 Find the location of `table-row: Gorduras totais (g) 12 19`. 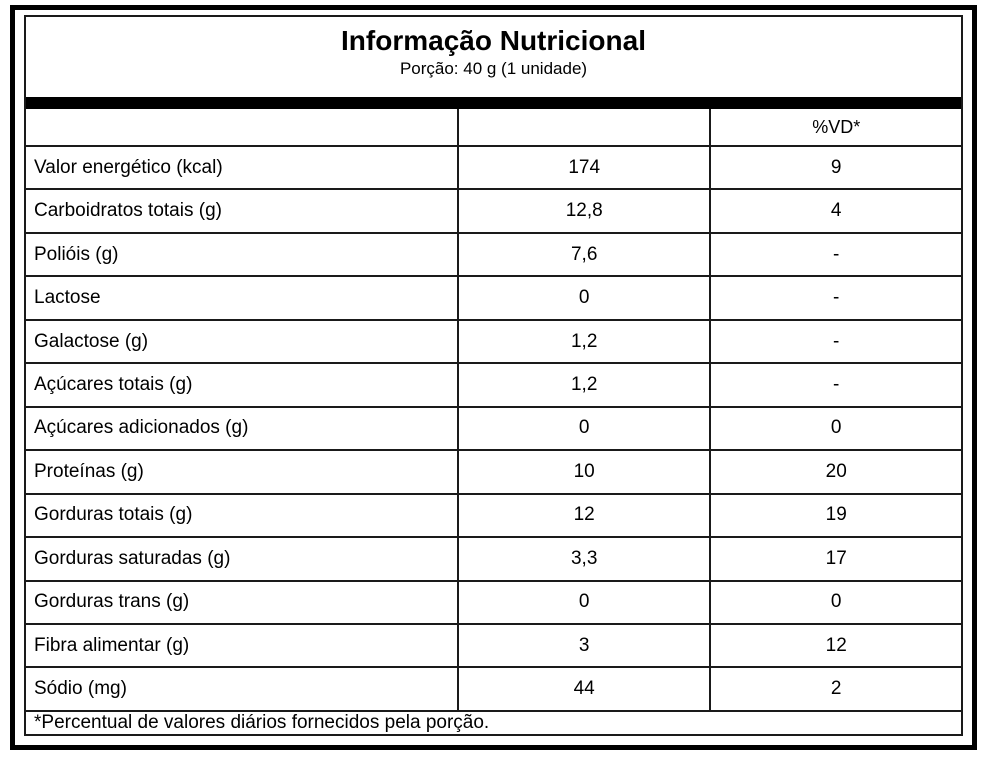

table-row: Gorduras totais (g) 12 19 is located at coordinates (493, 515).